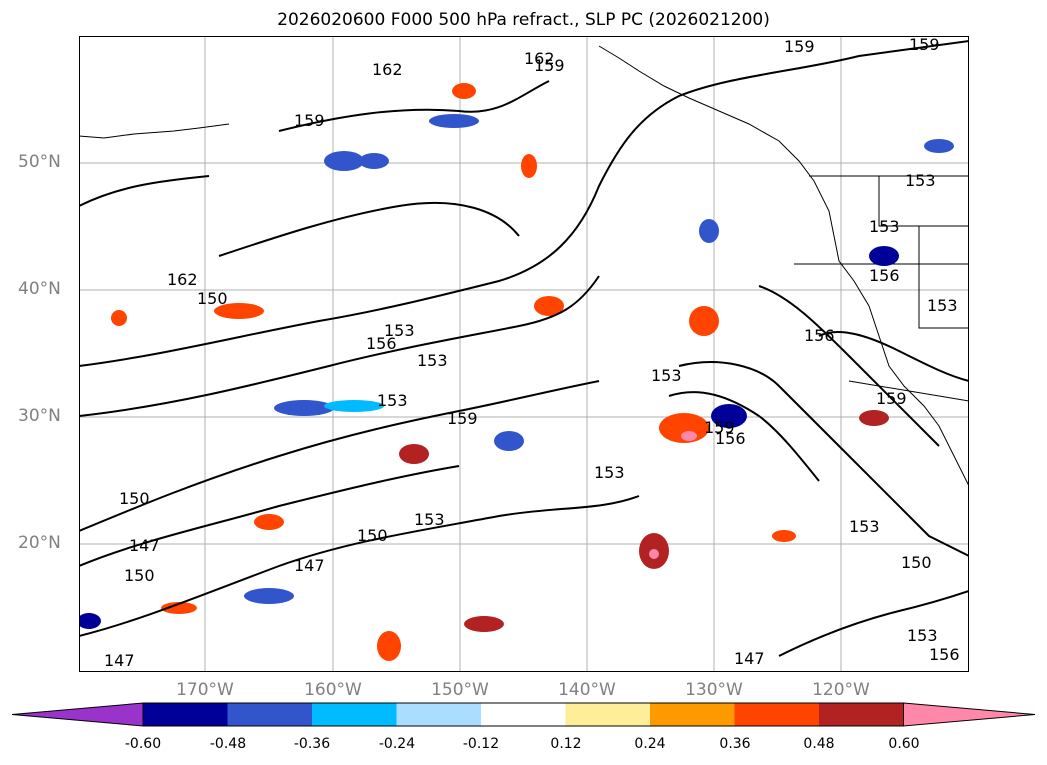 This screenshot has height=765, width=1047. Describe the element at coordinates (397, 744) in the screenshot. I see `colorbar-tick-label: -0.24` at that location.